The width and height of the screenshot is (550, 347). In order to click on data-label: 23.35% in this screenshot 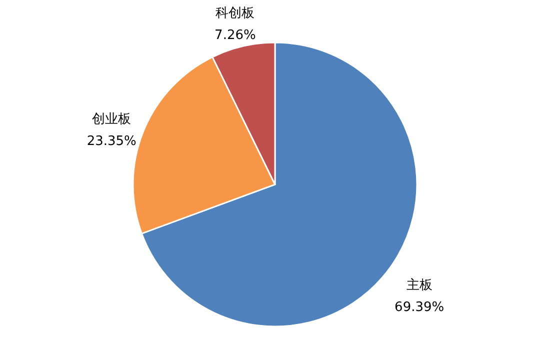, I will do `click(111, 142)`.